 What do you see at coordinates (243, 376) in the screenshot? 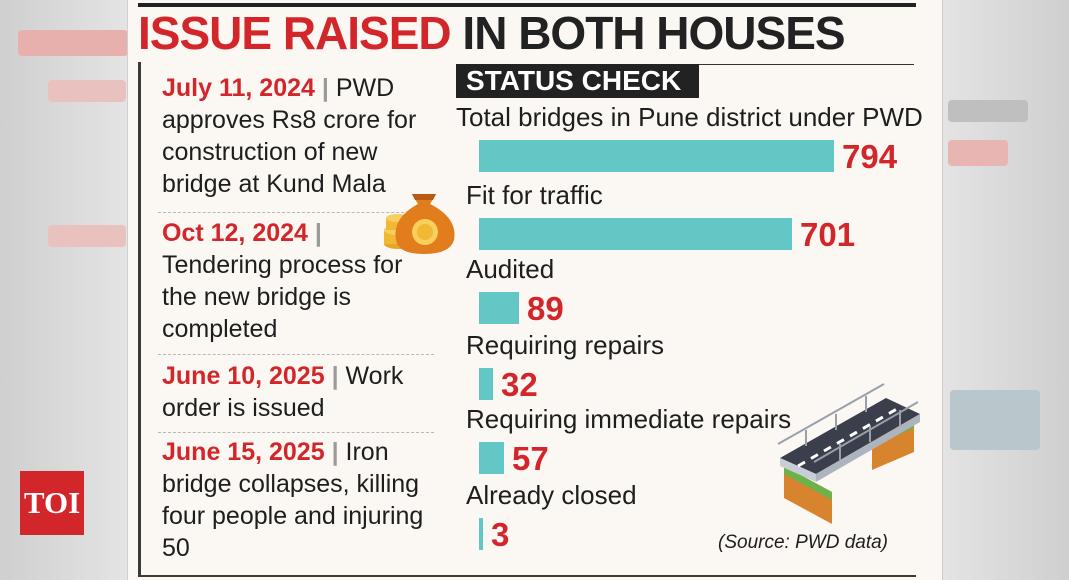
I see `timeline-date: June 10, 2025` at bounding box center [243, 376].